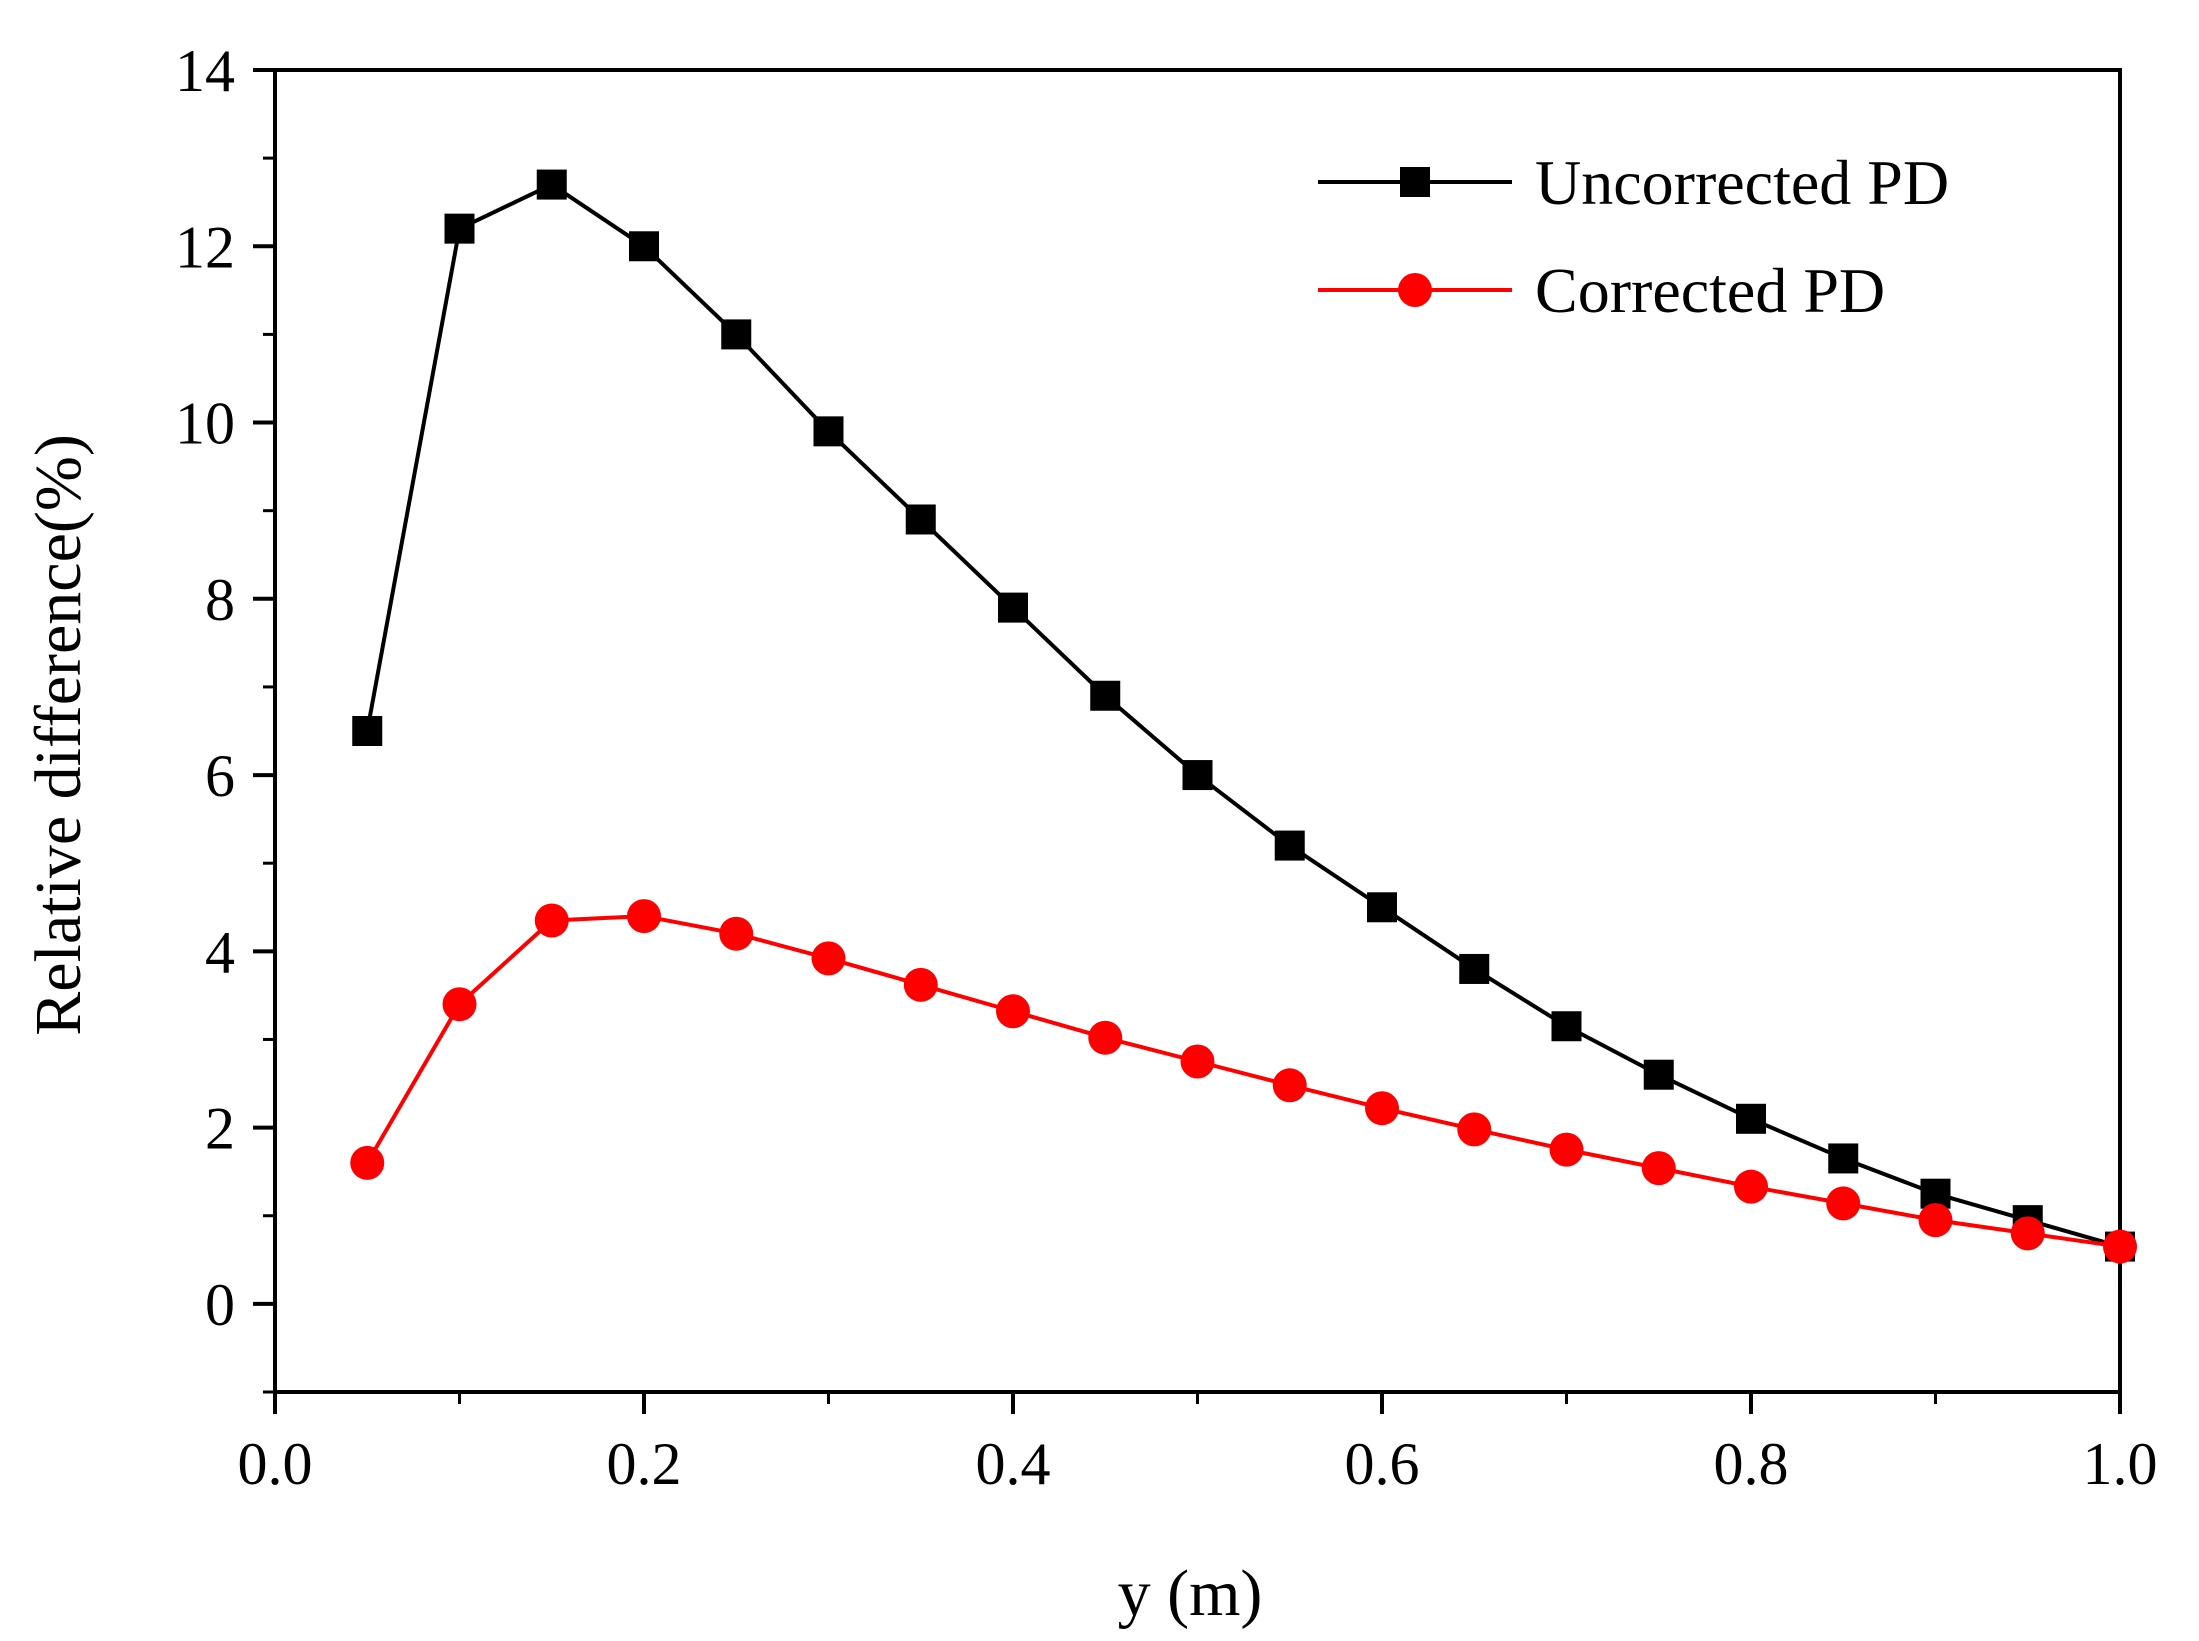 The image size is (2199, 1641). Describe the element at coordinates (205, 424) in the screenshot. I see `y-tick-label: 10` at that location.